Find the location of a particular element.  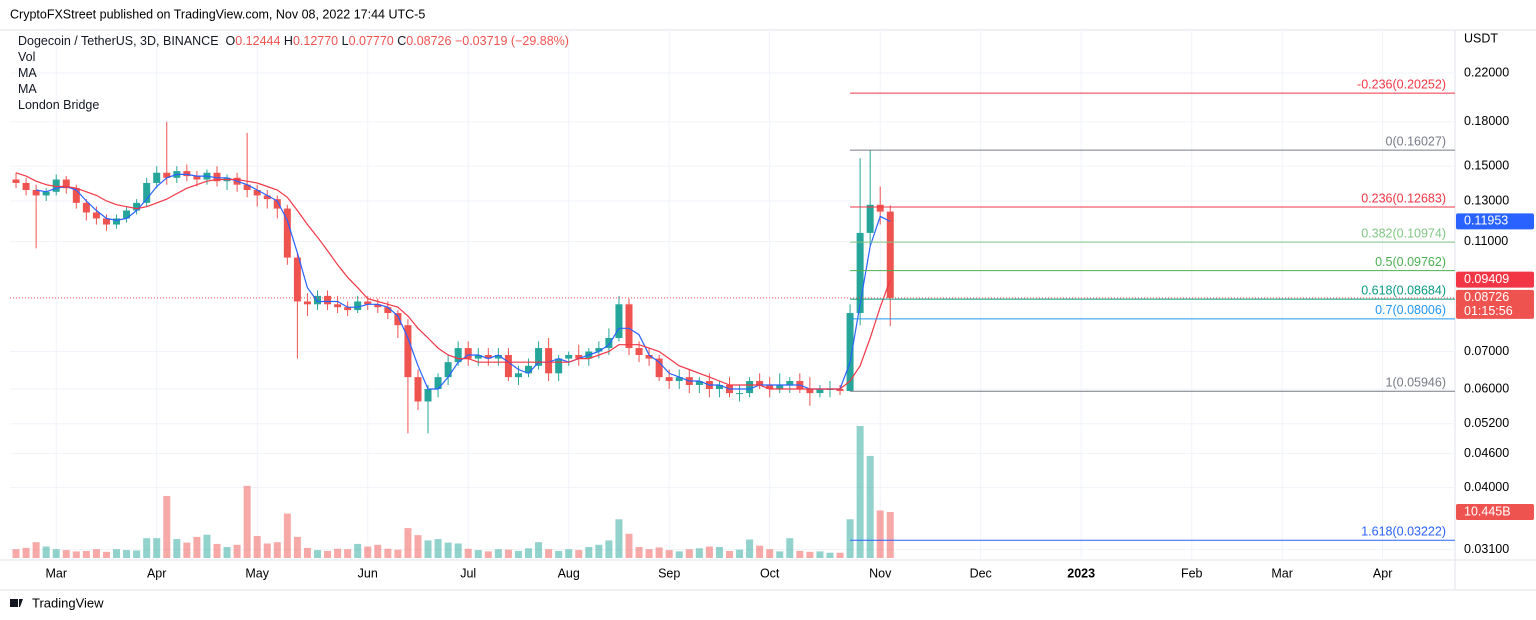

change: −0.03719 (−29.88%) is located at coordinates (511, 41).